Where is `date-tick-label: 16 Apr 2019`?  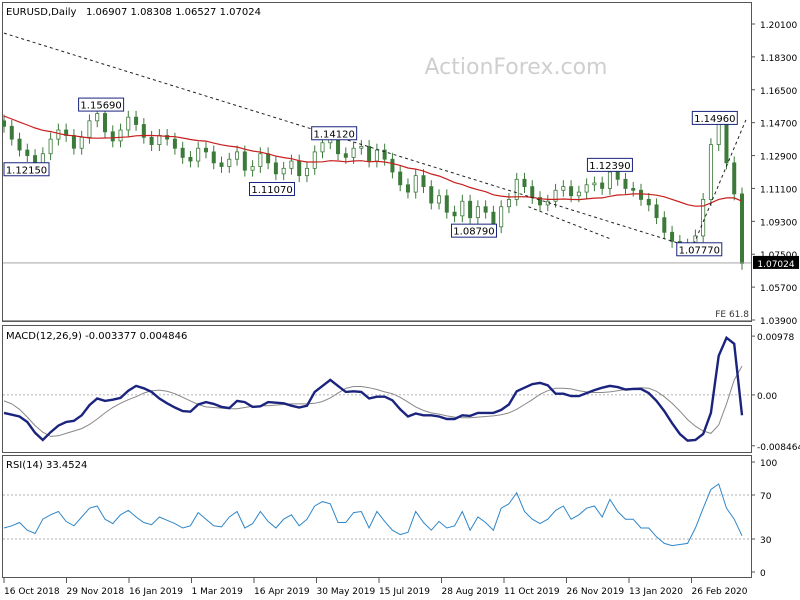 date-tick-label: 16 Apr 2019 is located at coordinates (282, 592).